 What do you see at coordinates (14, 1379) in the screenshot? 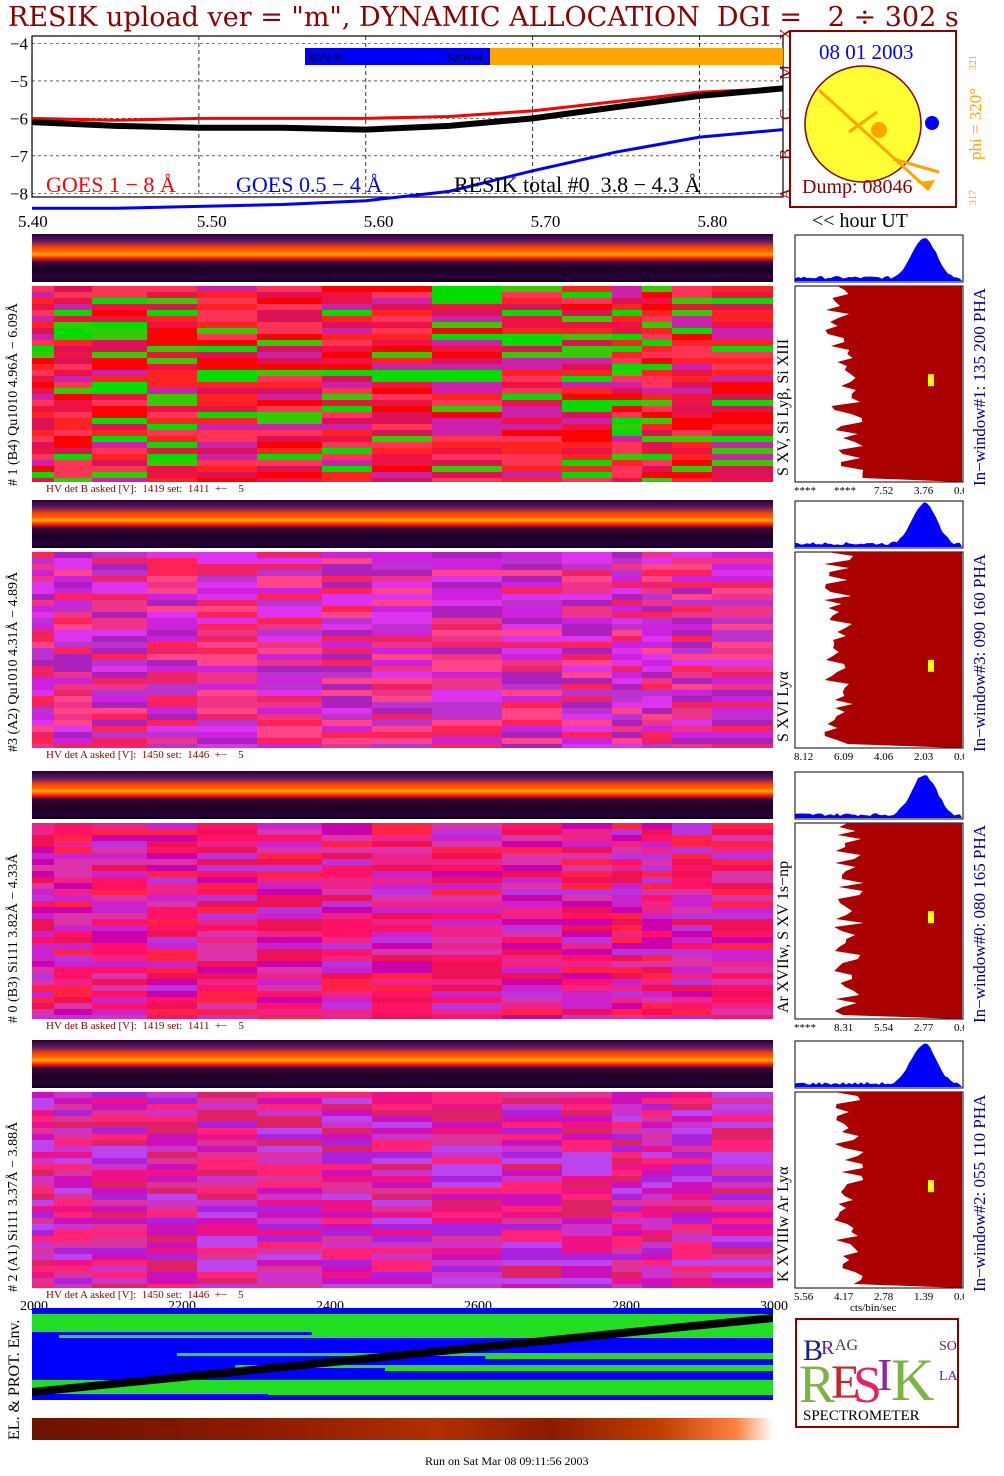
I see `env-label: EL. & PROT. Env.` at bounding box center [14, 1379].